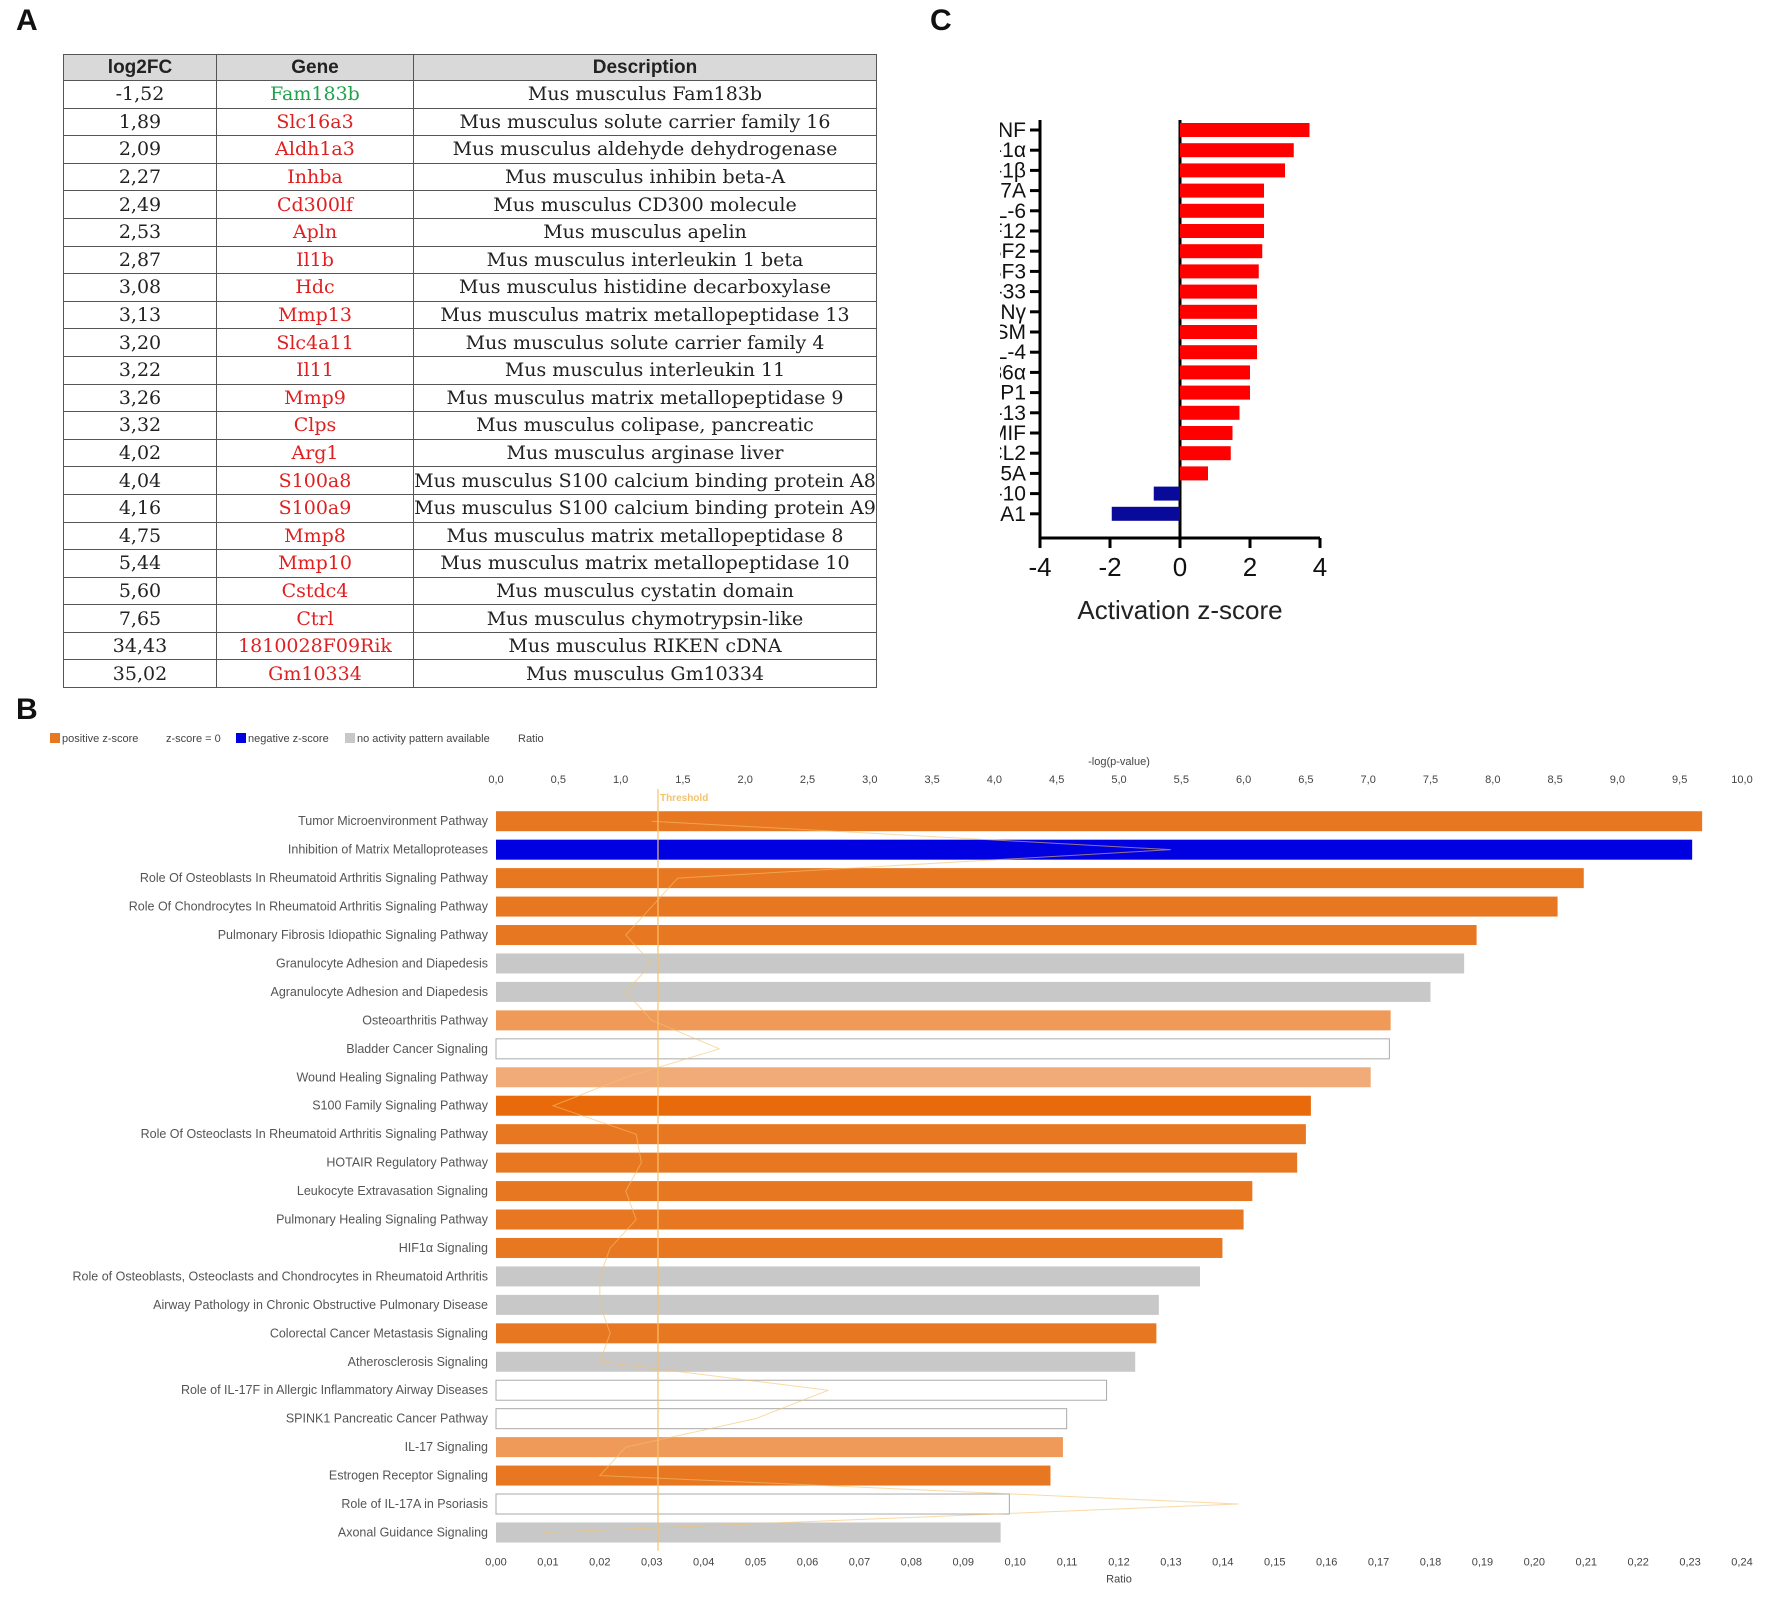  I want to click on log2fc-cell: 2,09, so click(140, 149).